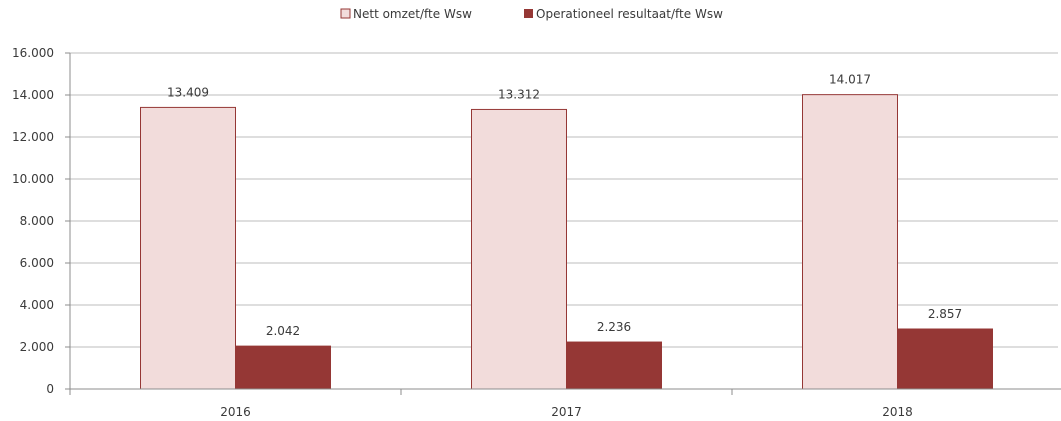  What do you see at coordinates (37, 347) in the screenshot?
I see `y-tick-label: 2.000` at bounding box center [37, 347].